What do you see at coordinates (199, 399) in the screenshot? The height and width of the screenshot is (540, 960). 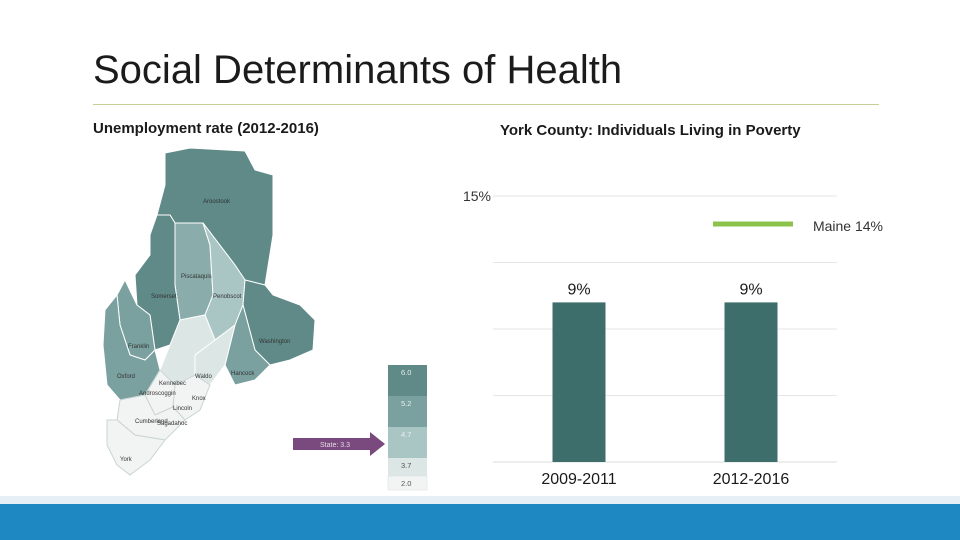 I see `label-knox: Knox` at bounding box center [199, 399].